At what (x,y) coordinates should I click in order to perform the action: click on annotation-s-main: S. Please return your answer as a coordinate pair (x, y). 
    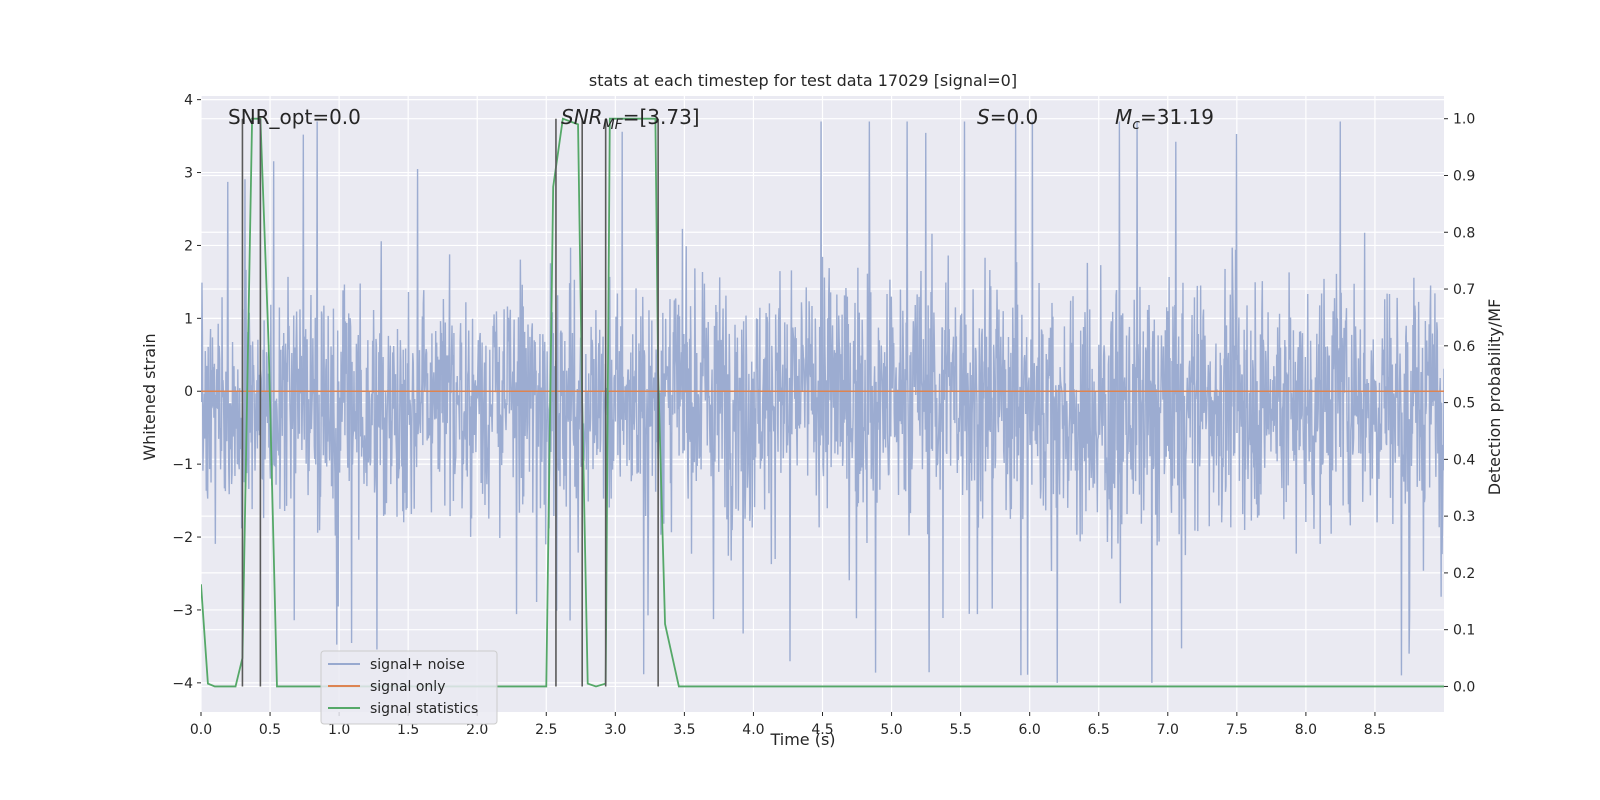
    Looking at the image, I should click on (983, 117).